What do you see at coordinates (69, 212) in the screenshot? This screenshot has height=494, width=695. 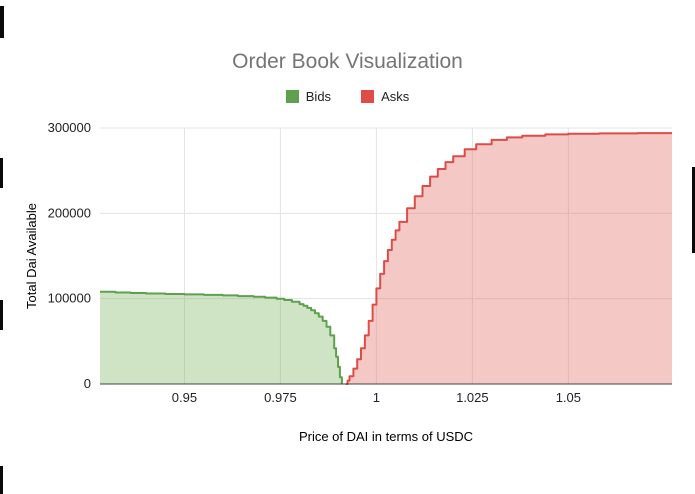 I see `y-tick-label: 200000` at bounding box center [69, 212].